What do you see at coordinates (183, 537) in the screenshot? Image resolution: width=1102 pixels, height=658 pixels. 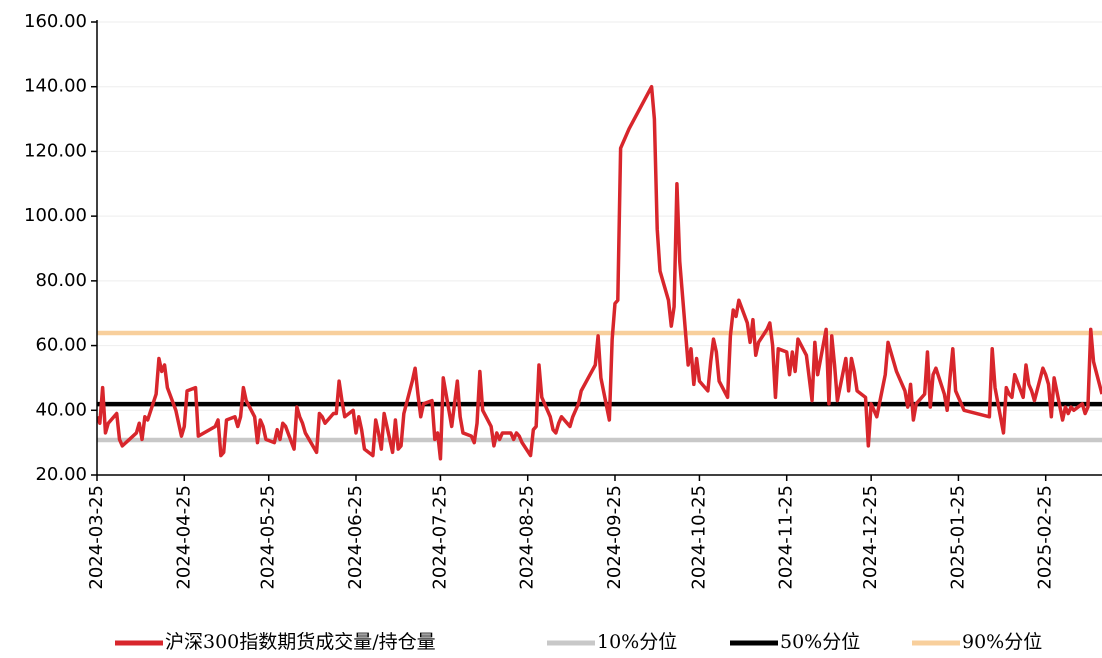 I see `x-tick-label: 2024-04-25` at bounding box center [183, 537].